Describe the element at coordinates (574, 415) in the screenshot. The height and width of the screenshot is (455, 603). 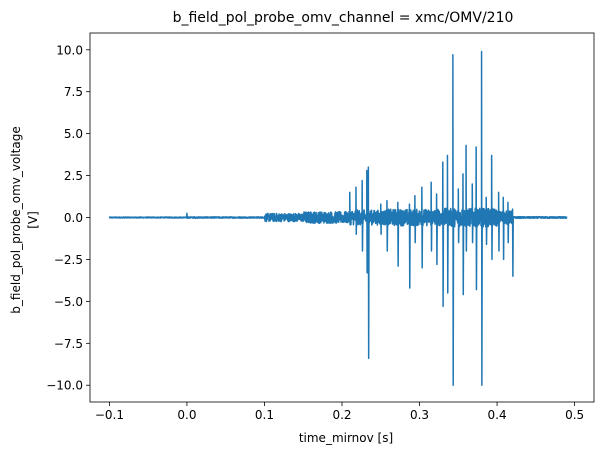
I see `x-tick-label: 0.5` at that location.